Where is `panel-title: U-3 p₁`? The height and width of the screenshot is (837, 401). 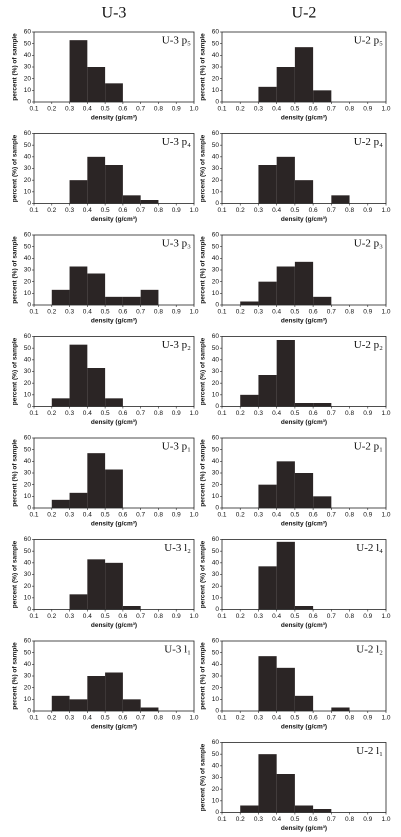 panel-title: U-3 p₁ is located at coordinates (176, 447).